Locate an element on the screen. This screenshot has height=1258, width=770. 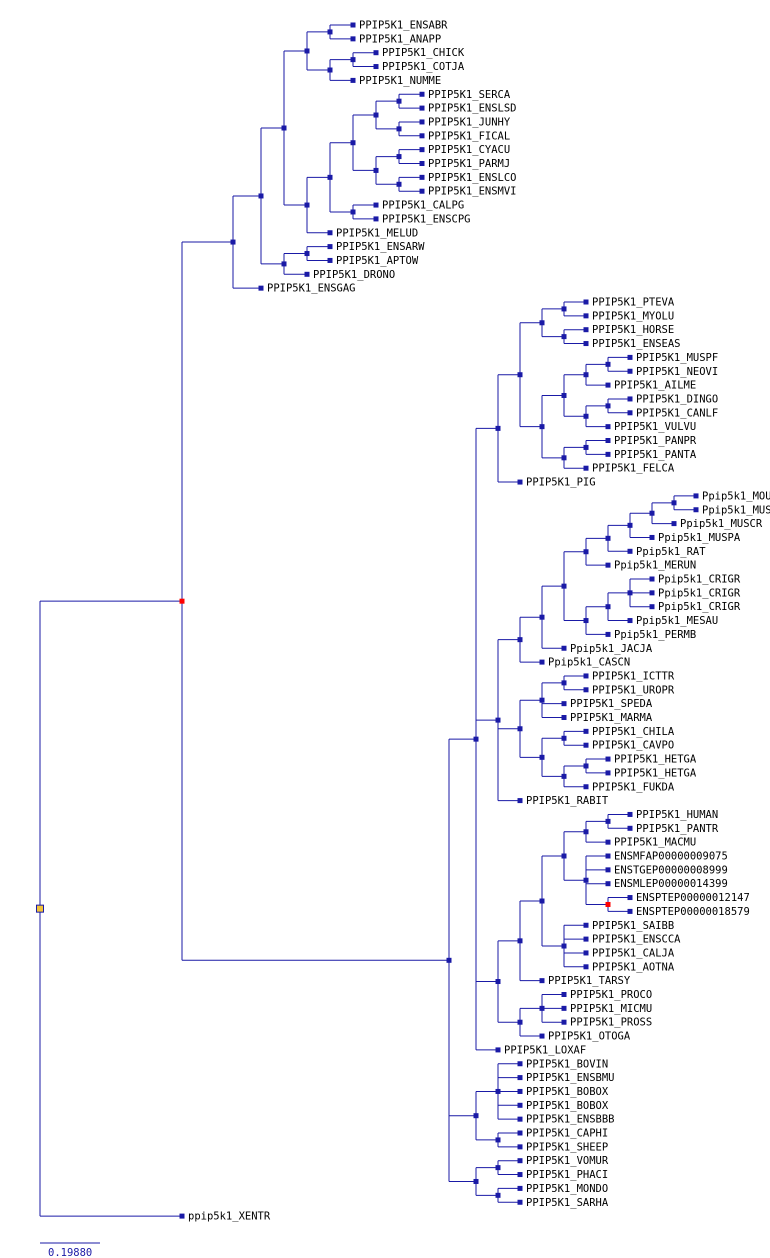
leaf-label: PPIP5K1_MELUD is located at coordinates (377, 233).